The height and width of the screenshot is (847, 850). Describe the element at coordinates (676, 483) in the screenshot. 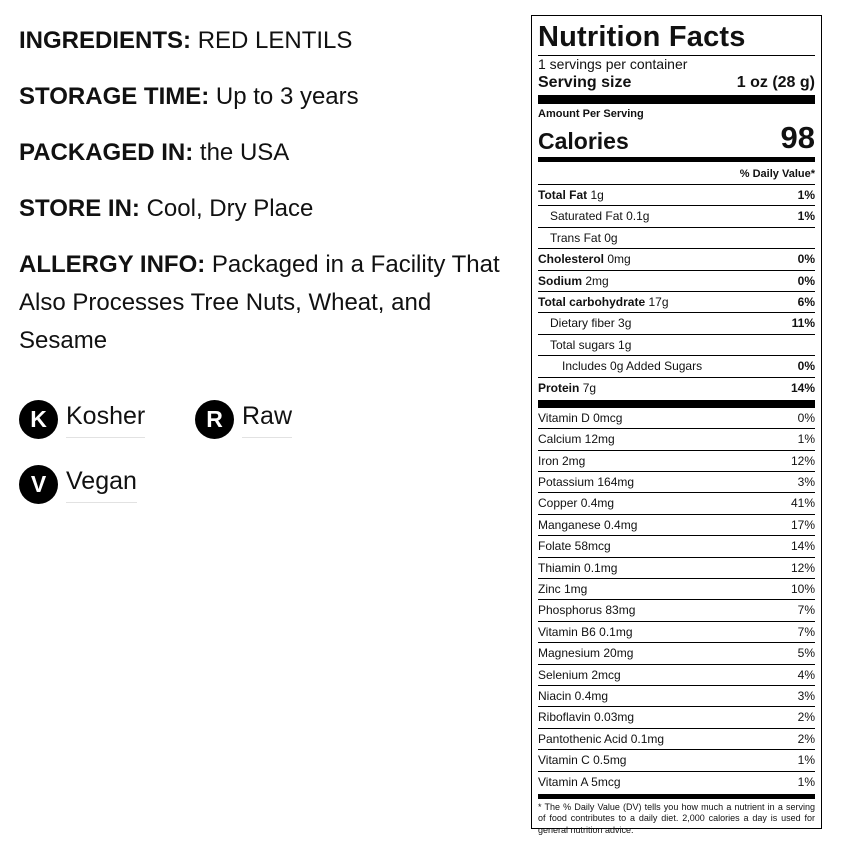

I see `vitamin-row: Potassium 164mg 3%` at that location.